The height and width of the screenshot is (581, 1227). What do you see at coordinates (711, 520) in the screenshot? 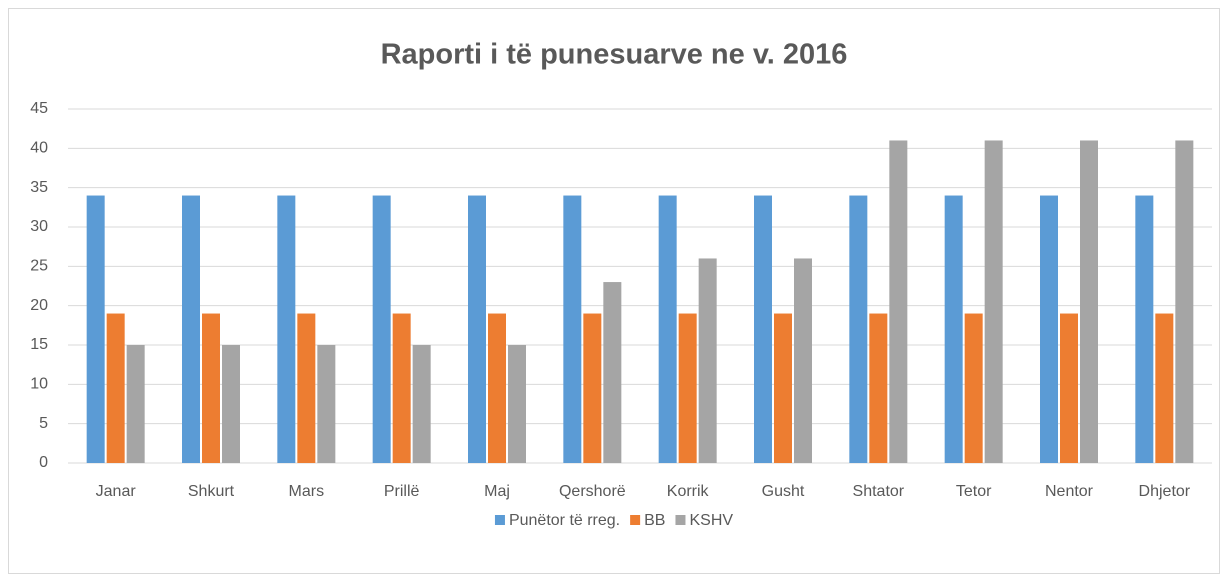
I see `legend-label: KSHV` at bounding box center [711, 520].